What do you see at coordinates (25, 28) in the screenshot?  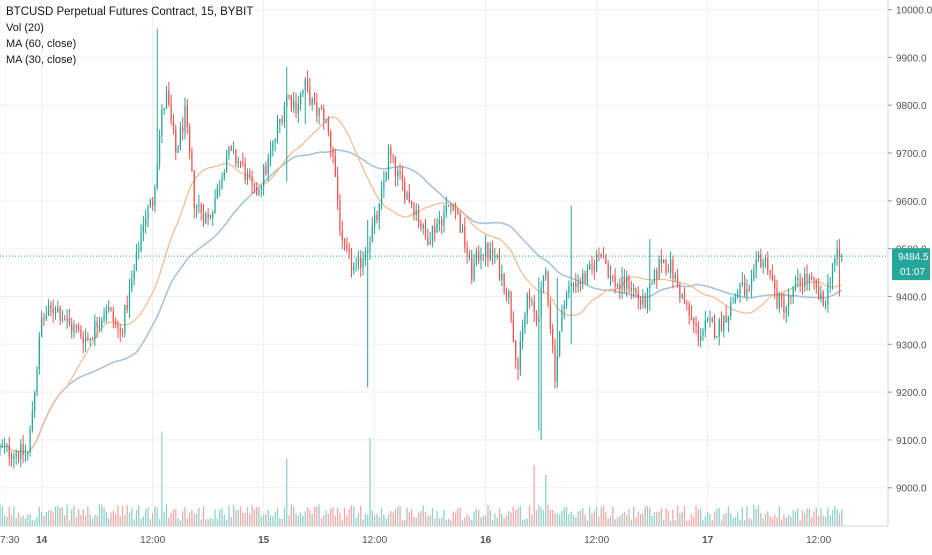 I see `legend-volume: Vol (20)` at bounding box center [25, 28].